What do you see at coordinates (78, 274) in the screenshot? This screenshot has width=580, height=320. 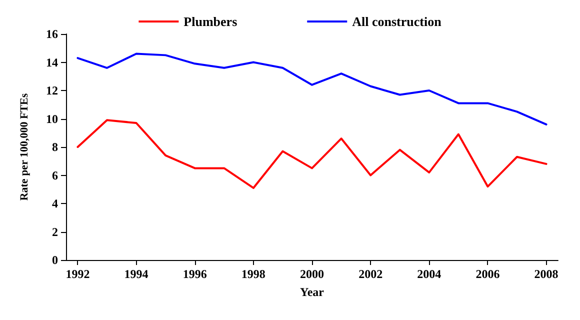 I see `x-tick-label: 1992` at bounding box center [78, 274].